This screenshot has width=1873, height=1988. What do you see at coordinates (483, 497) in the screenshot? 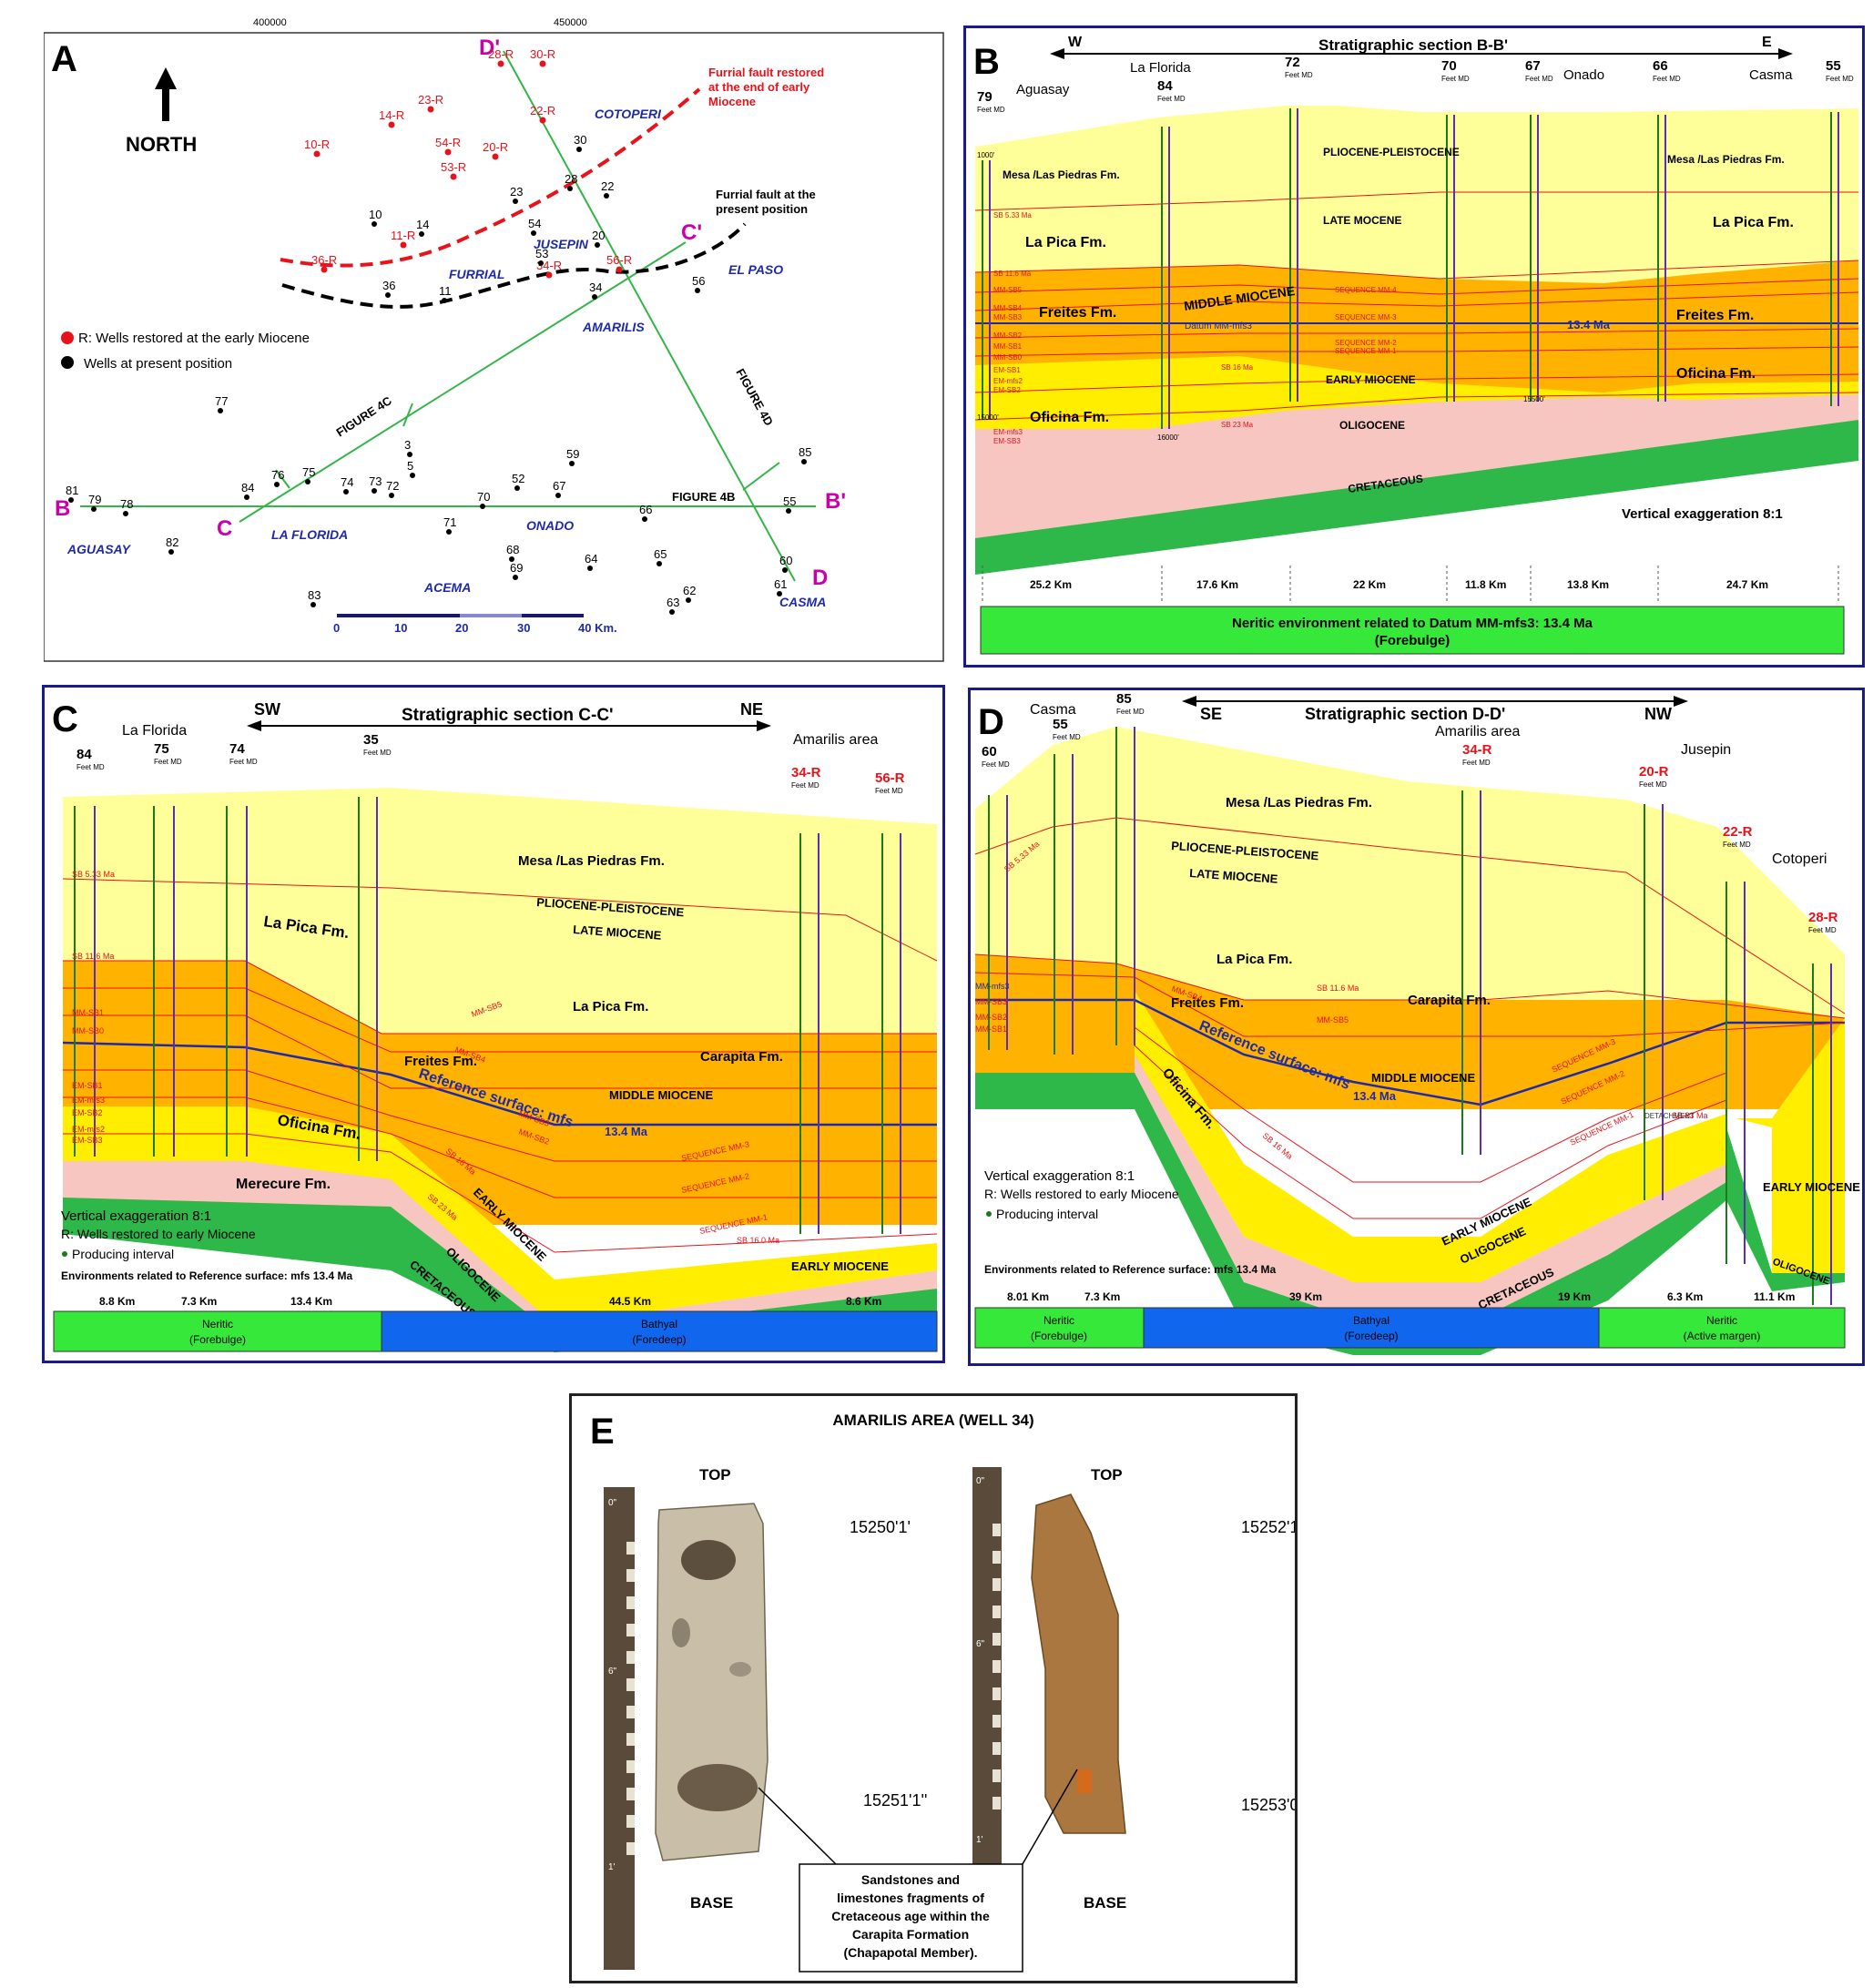
I see `black-well-label: 70` at bounding box center [483, 497].